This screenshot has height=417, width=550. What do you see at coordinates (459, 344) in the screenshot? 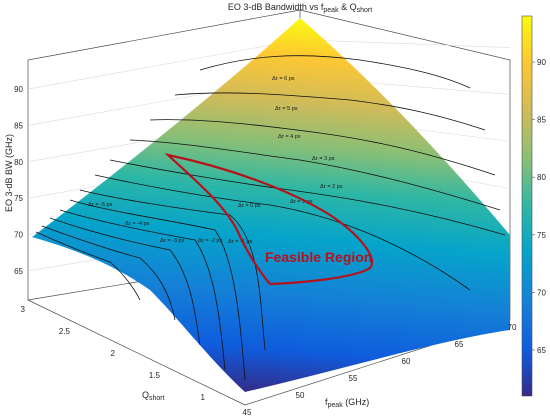
I see `x-tick-label: 65` at bounding box center [459, 344].